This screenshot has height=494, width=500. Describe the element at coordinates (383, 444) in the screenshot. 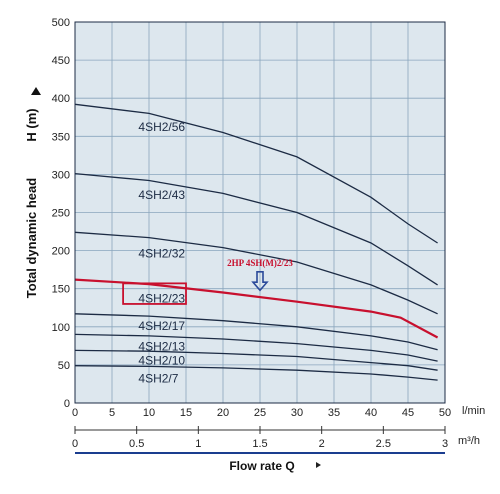

I see `x2-tick-label: 2.5` at that location.